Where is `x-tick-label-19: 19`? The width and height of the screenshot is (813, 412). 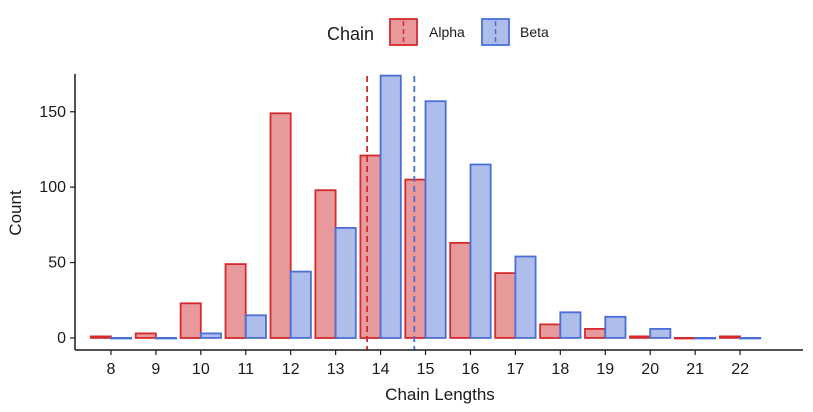 x-tick-label-19: 19 is located at coordinates (605, 369).